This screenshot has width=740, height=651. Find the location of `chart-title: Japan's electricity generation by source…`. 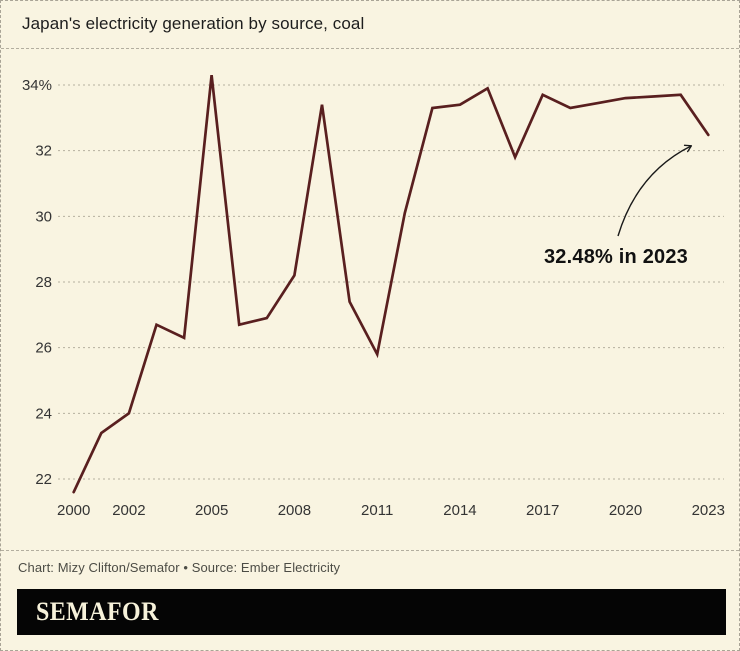

chart-title: Japan's electricity generation by source… is located at coordinates (193, 23).